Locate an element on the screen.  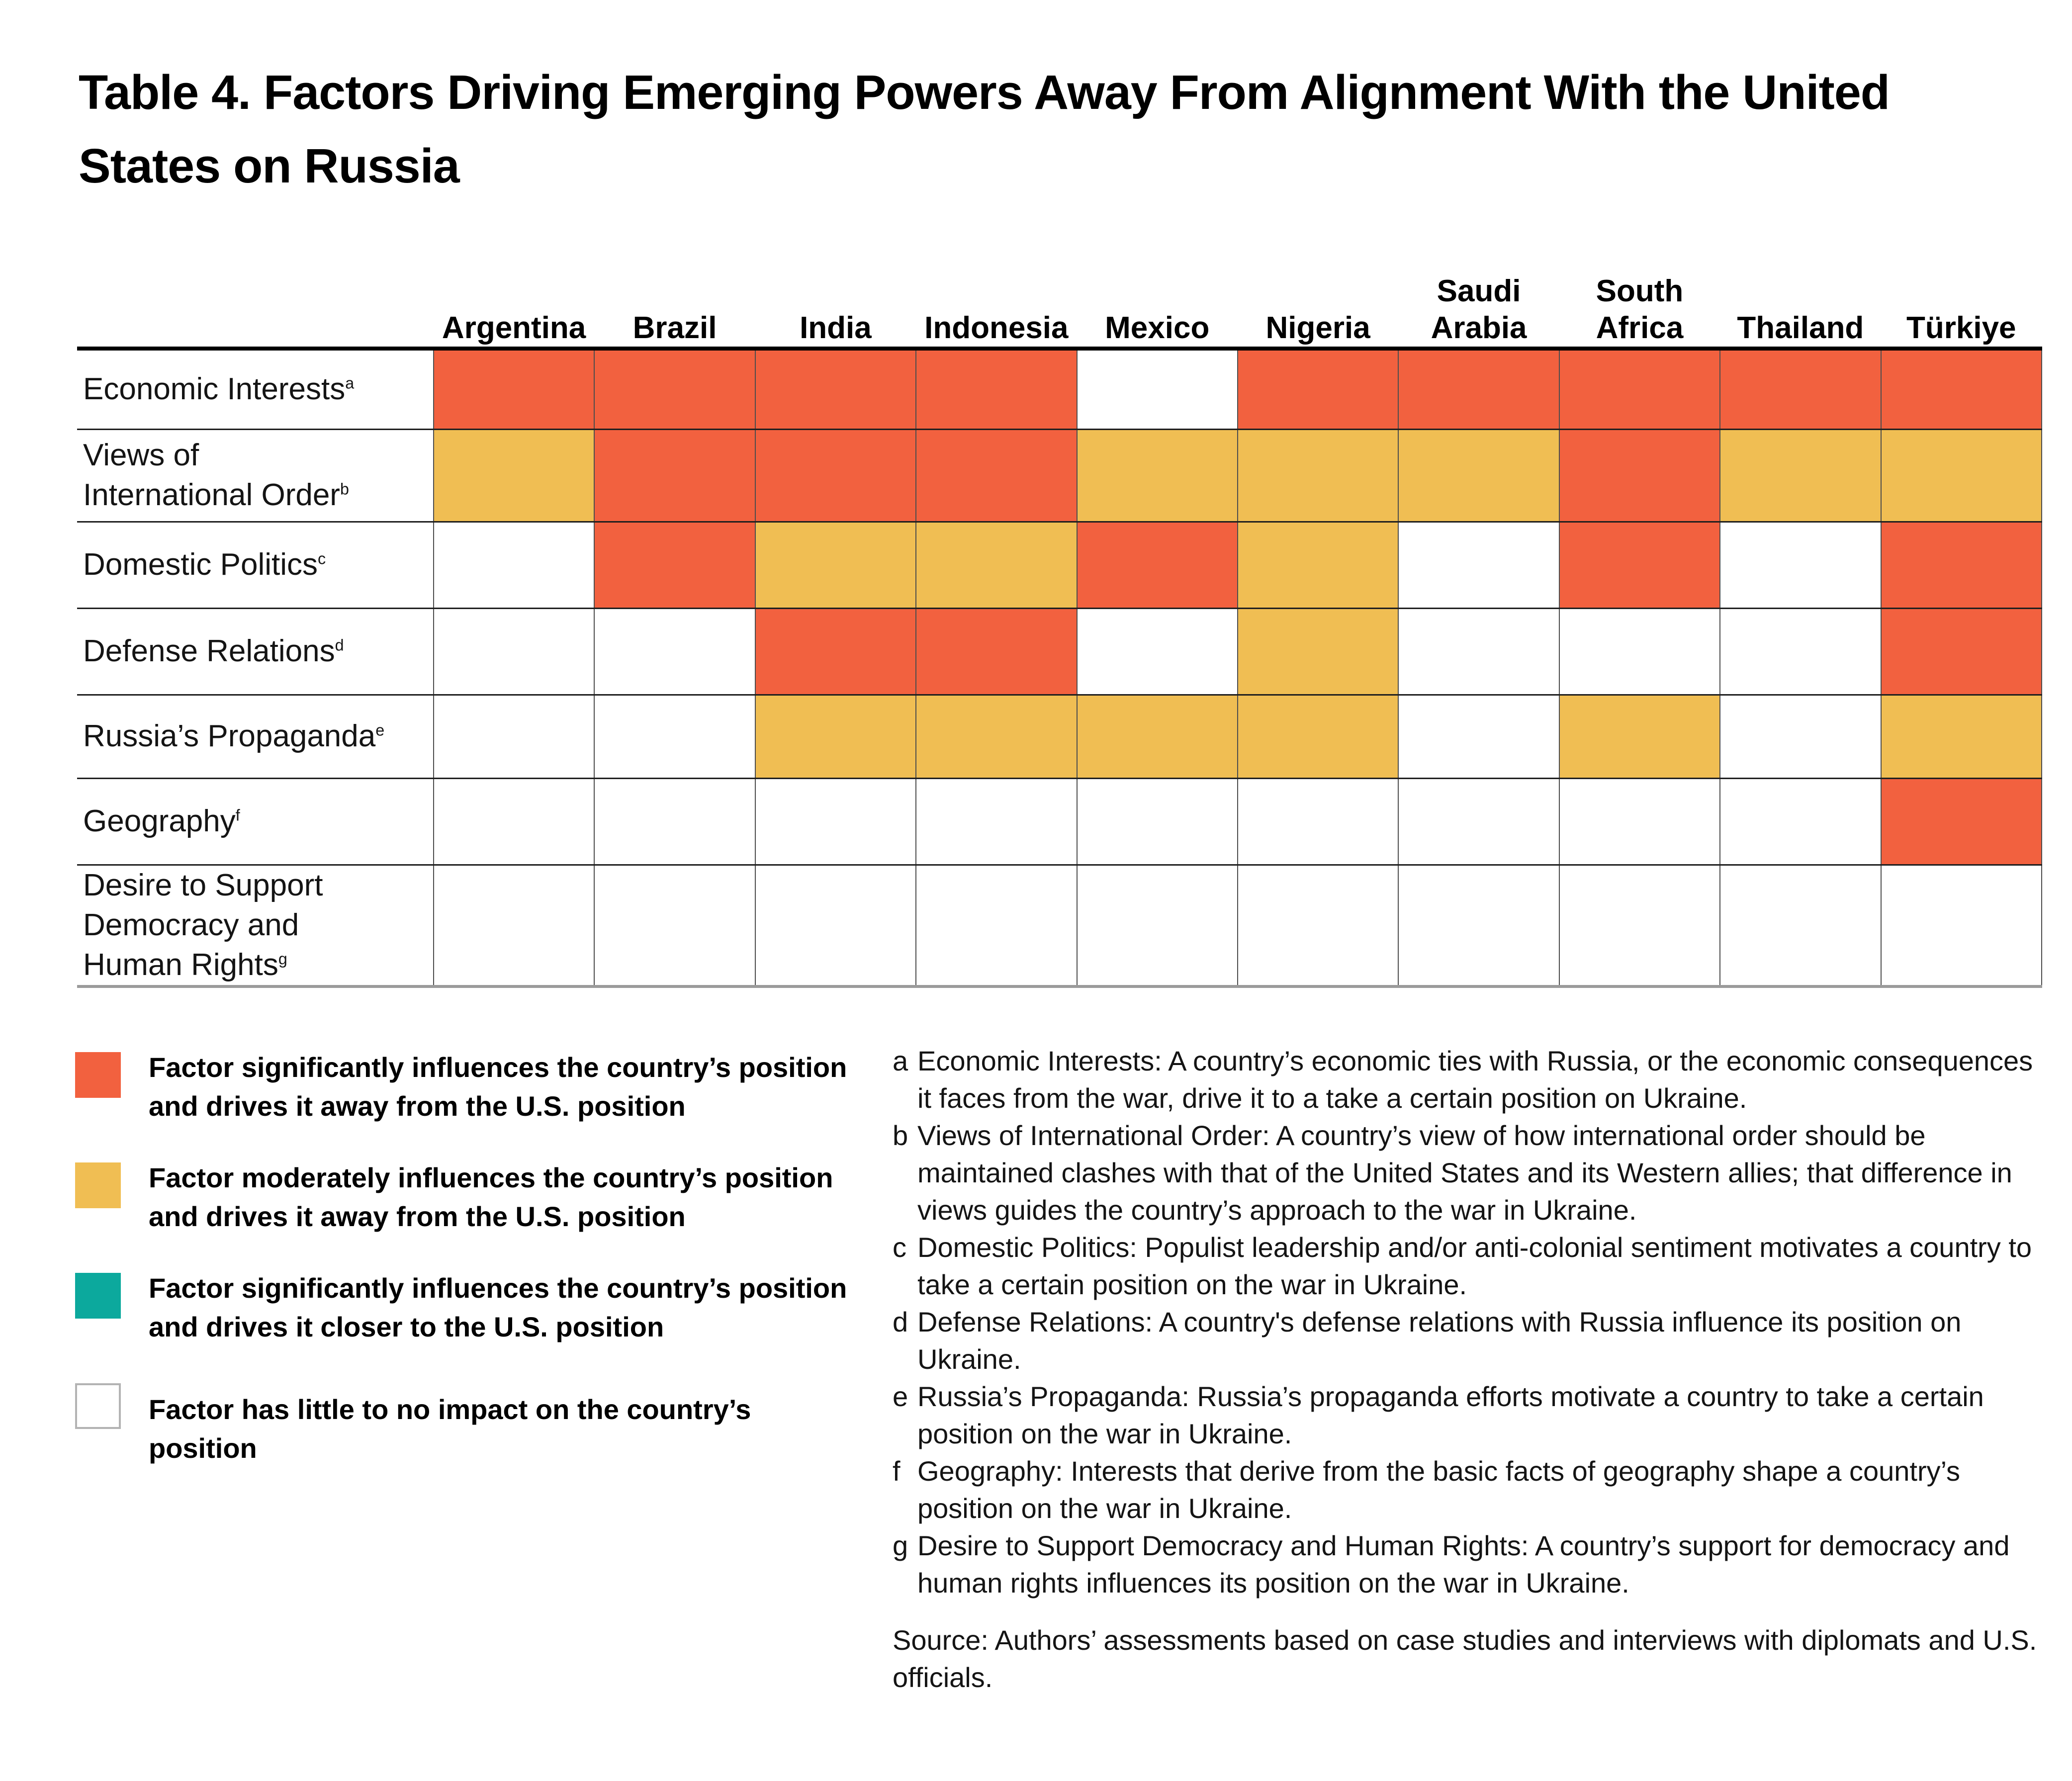
footnote-letter: c is located at coordinates (899, 1247).